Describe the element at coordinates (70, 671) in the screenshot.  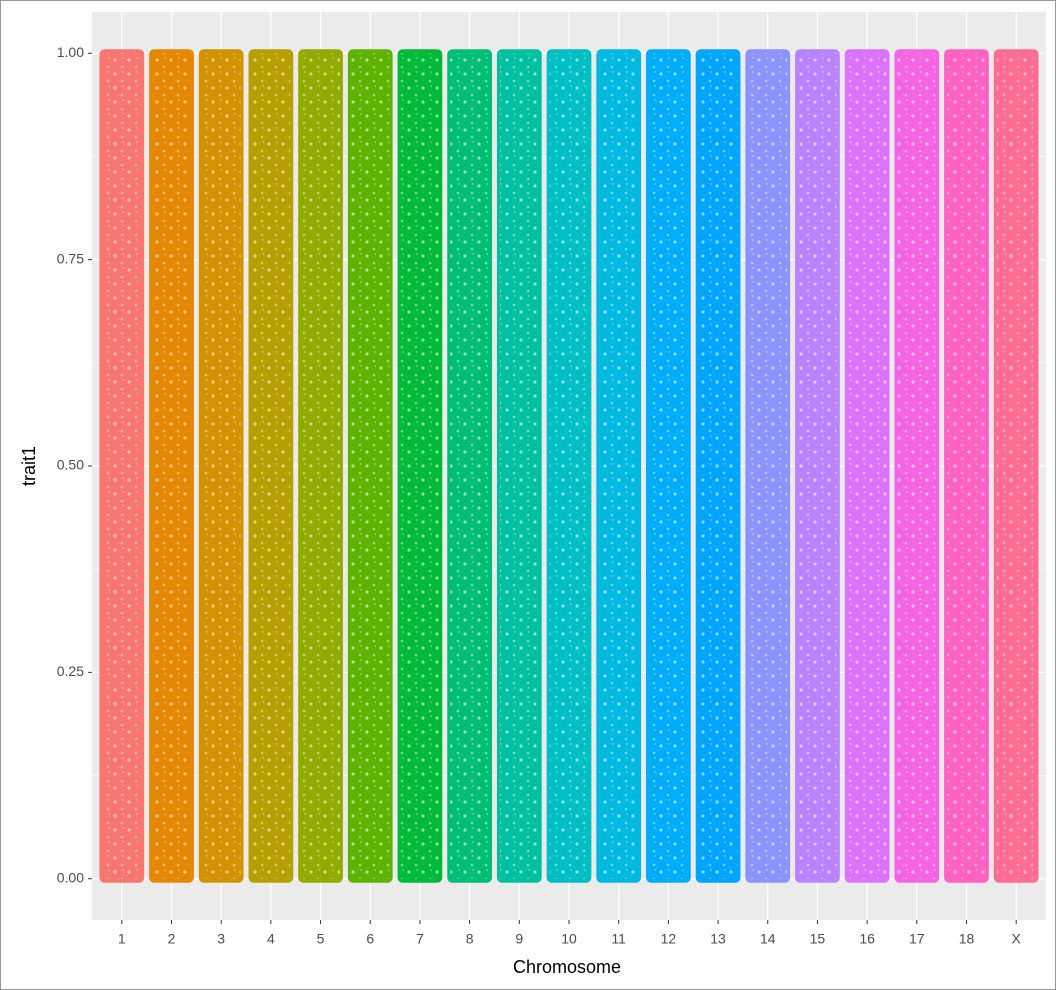
I see `y-tick-label: 0.25` at that location.